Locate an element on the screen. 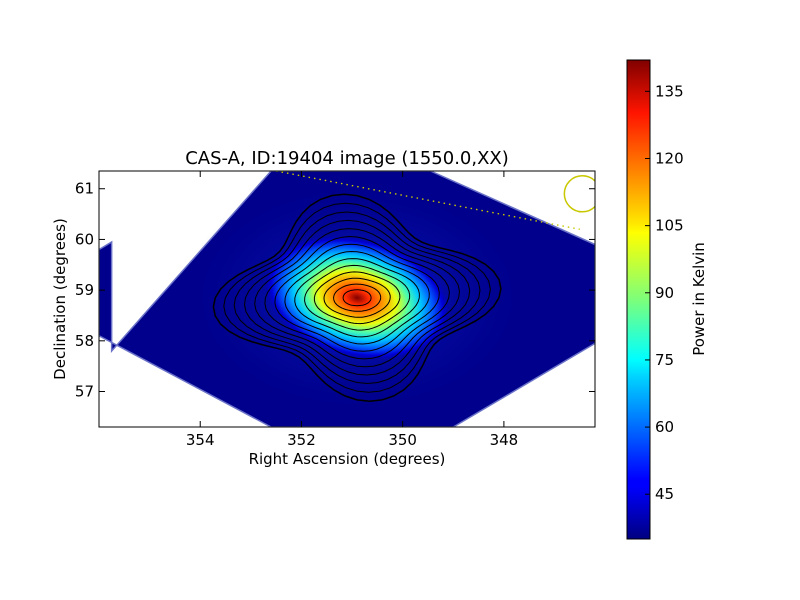 This screenshot has height=600, width=800. chart-title: CAS-A, ID:19404 image (1550.0,XX) is located at coordinates (347, 158).